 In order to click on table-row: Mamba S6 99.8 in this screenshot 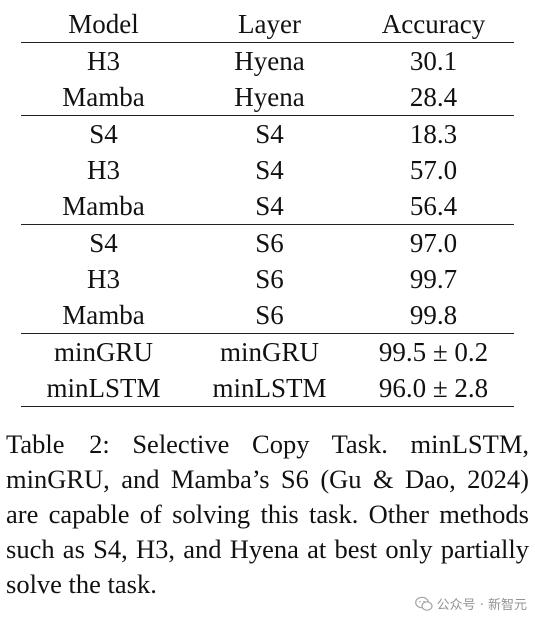, I will do `click(267, 315)`.